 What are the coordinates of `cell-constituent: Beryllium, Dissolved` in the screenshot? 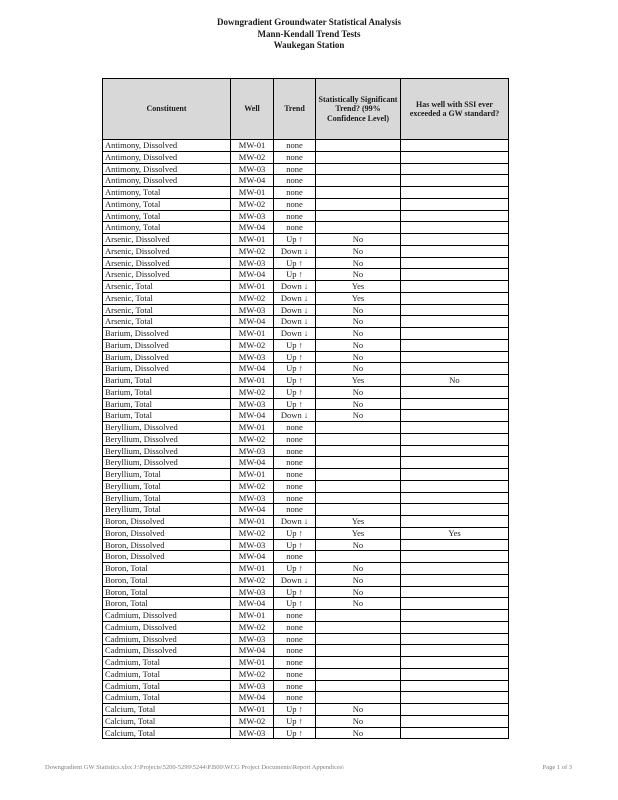 It's located at (166, 439).